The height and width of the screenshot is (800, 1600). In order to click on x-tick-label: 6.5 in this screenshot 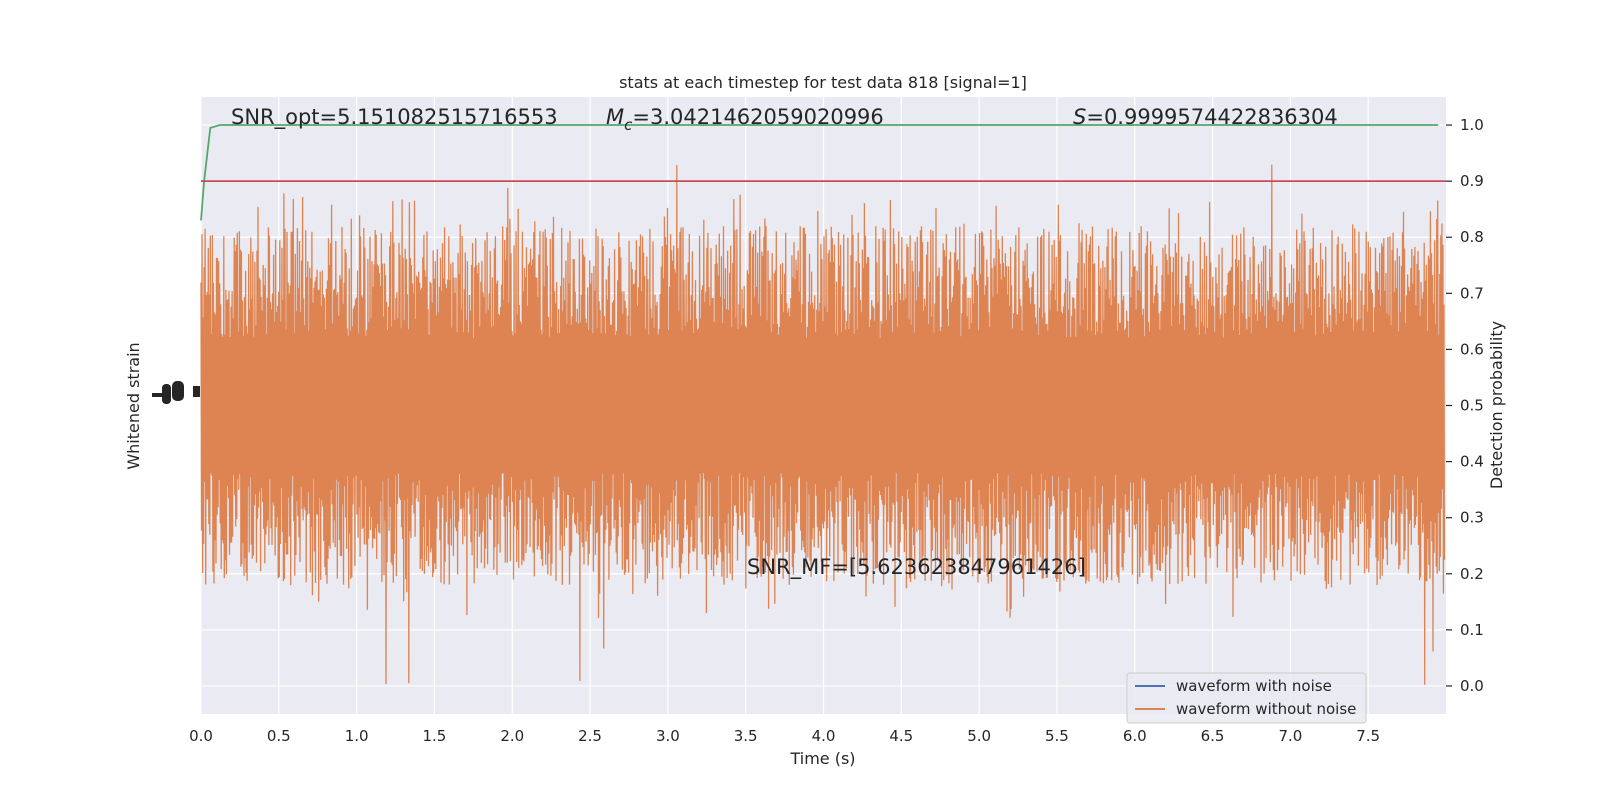, I will do `click(1213, 736)`.